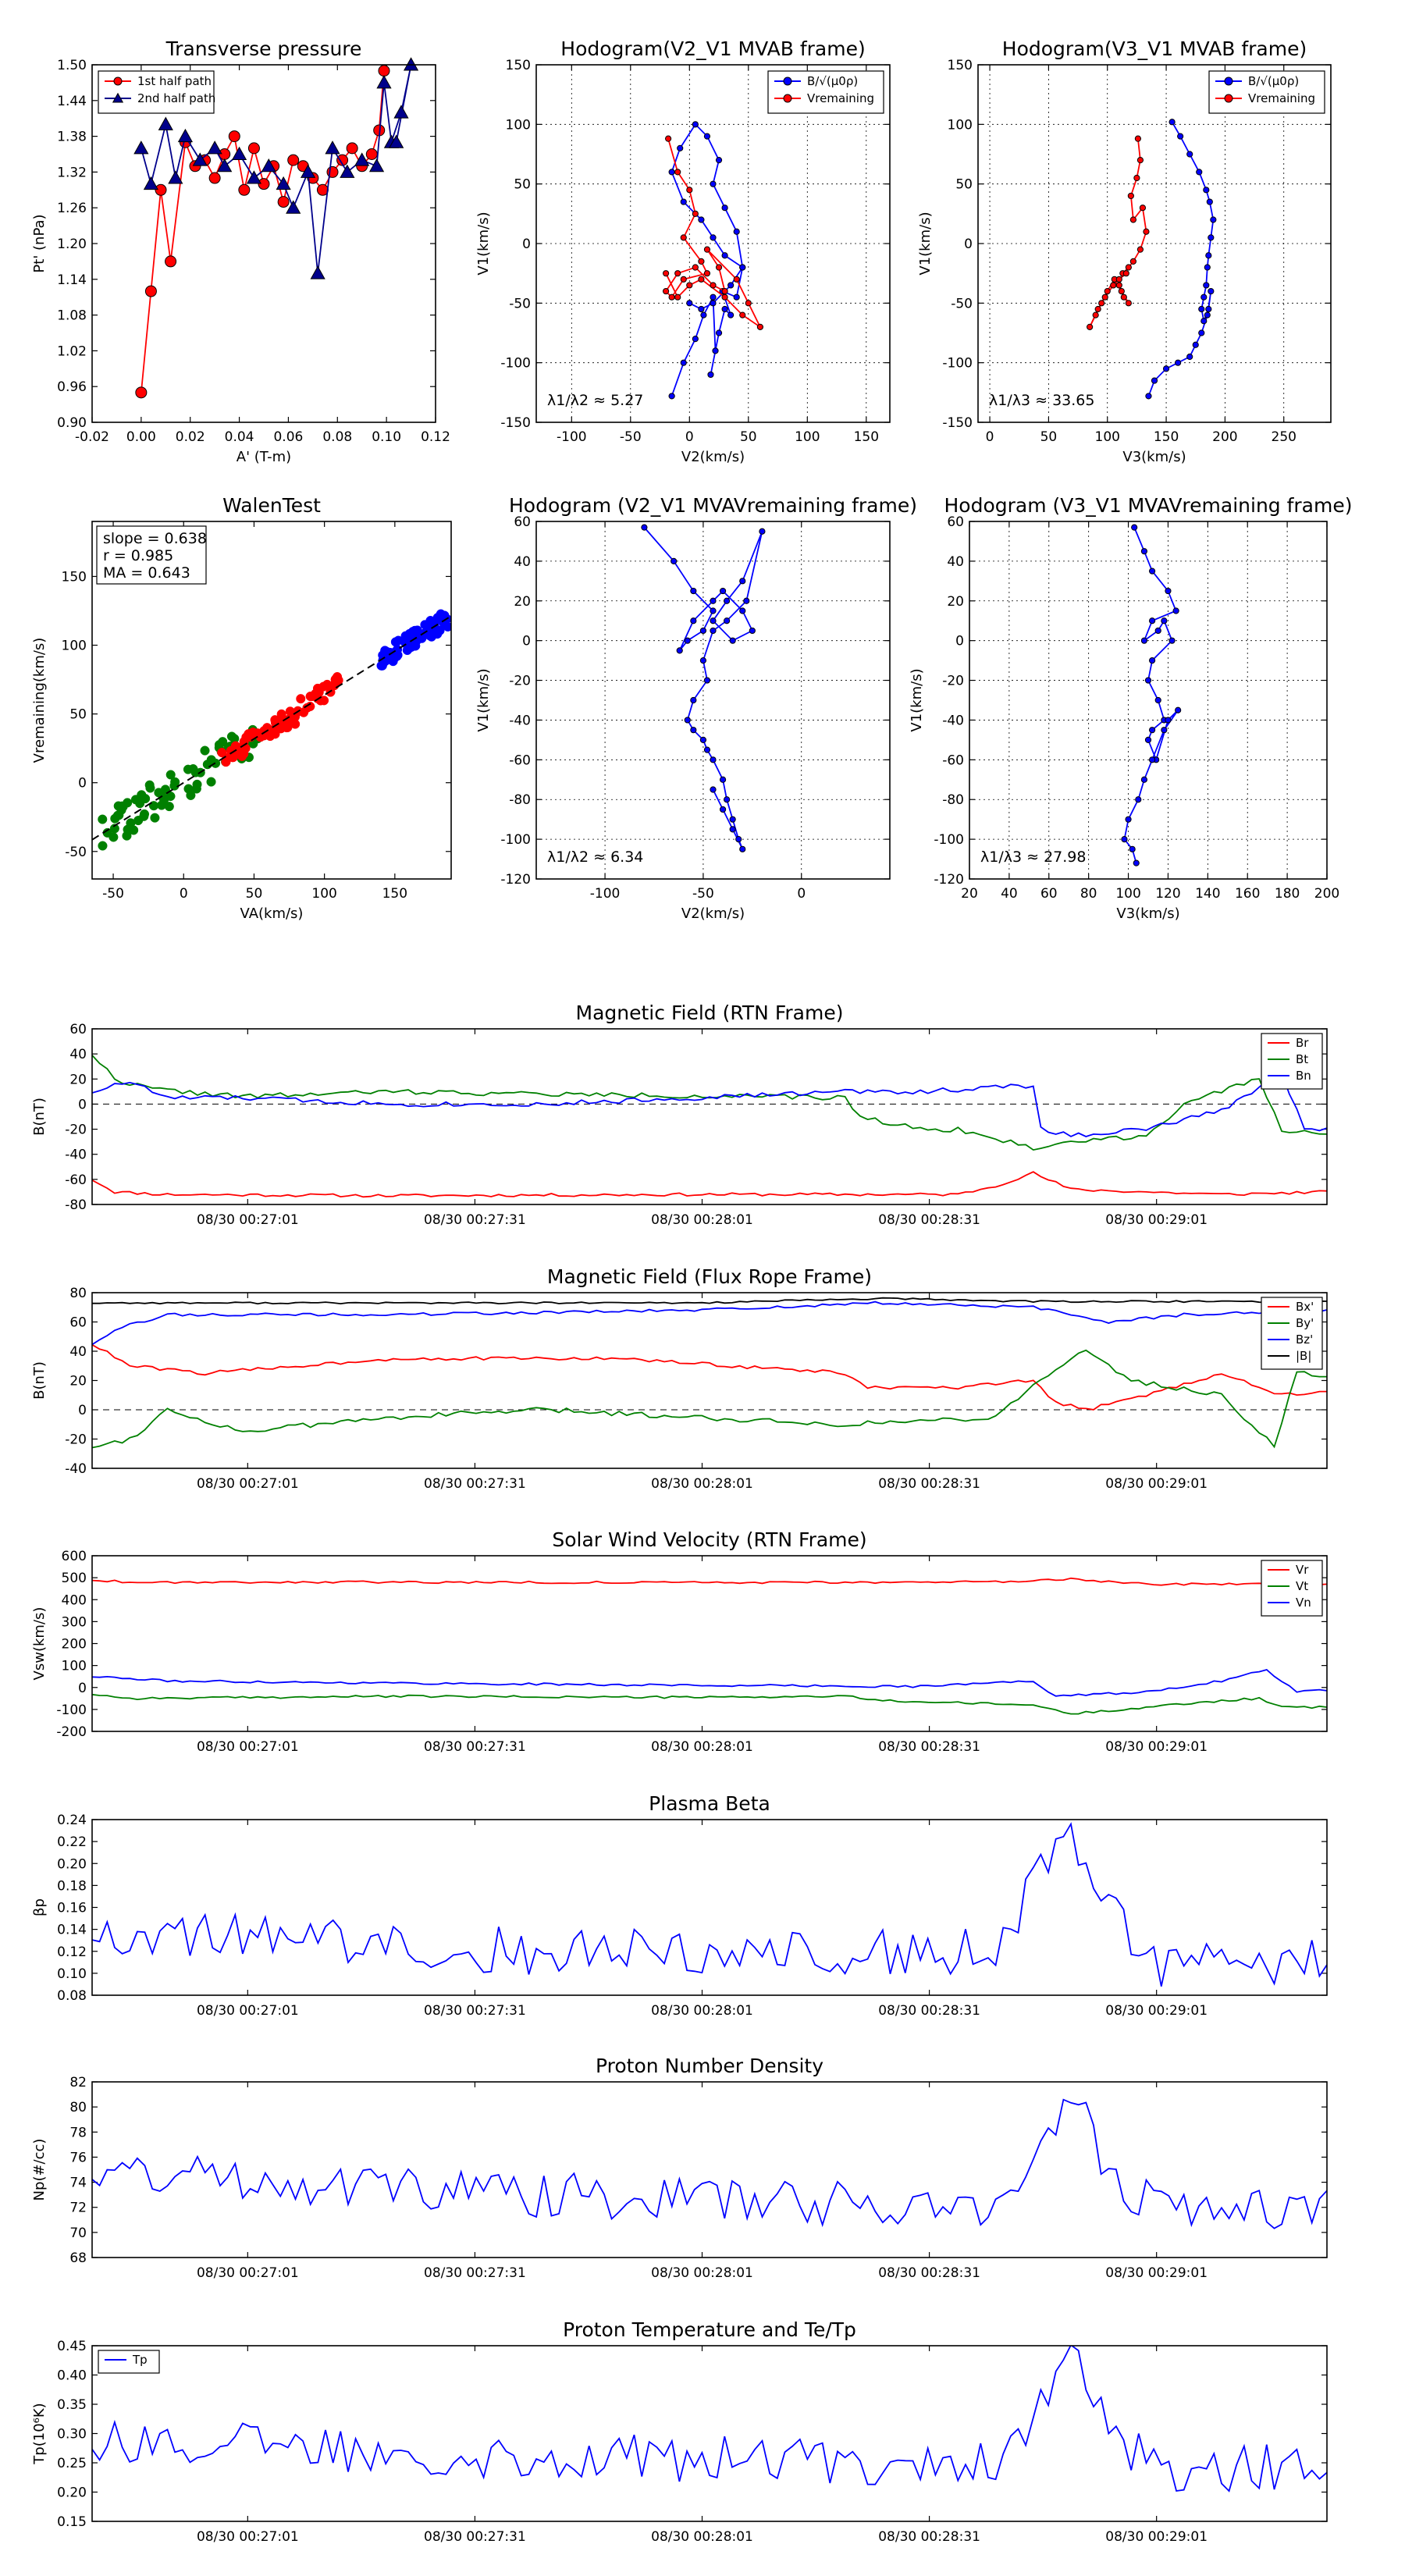 The height and width of the screenshot is (2576, 1405). What do you see at coordinates (1154, 457) in the screenshot?
I see `x-axis-label: V3(km/s)` at bounding box center [1154, 457].